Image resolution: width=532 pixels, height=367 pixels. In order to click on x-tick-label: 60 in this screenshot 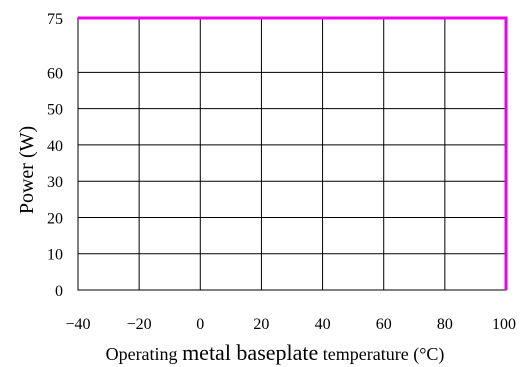, I will do `click(384, 324)`.